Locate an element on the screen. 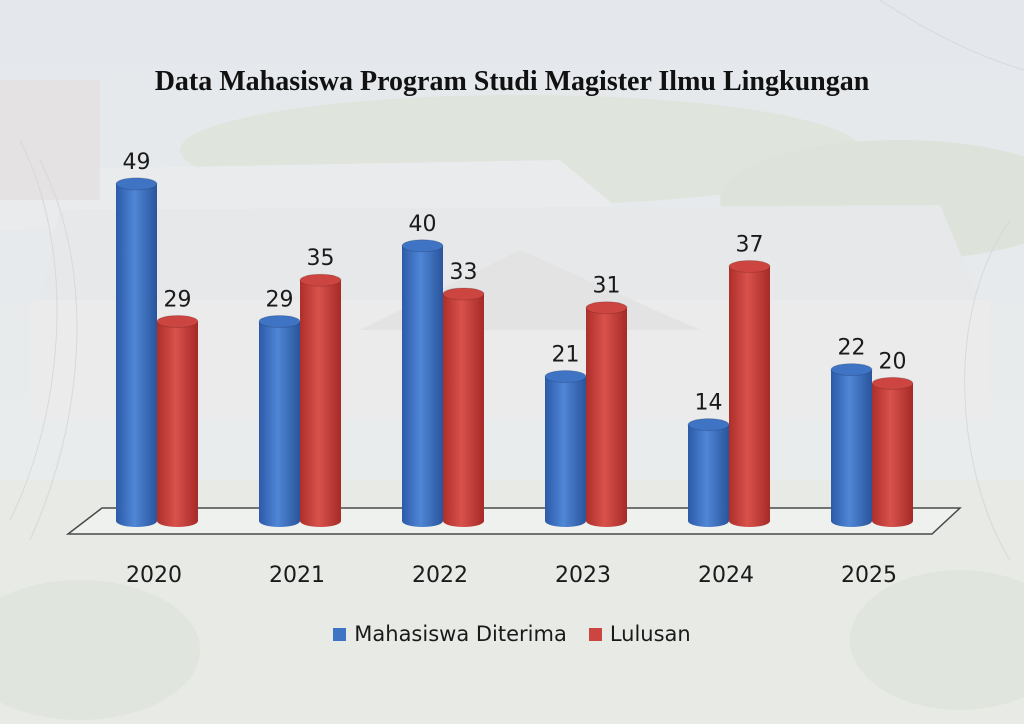  legend-item-lulusan: Lulusan is located at coordinates (639, 634).